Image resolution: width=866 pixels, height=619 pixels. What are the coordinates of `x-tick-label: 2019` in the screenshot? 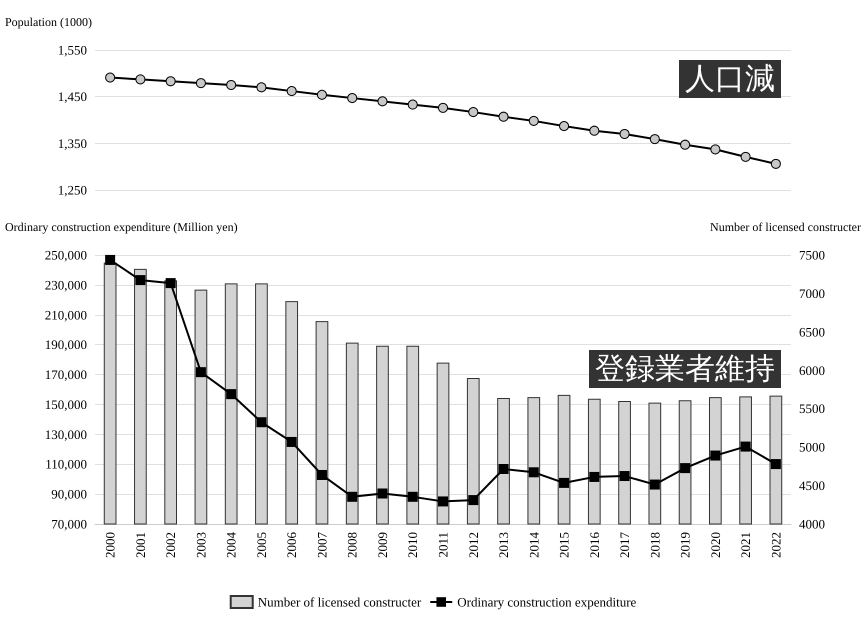 It's located at (685, 545).